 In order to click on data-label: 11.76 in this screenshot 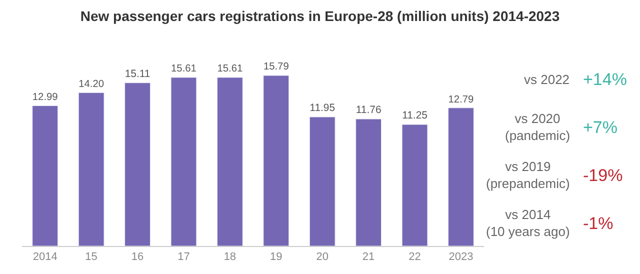, I will do `click(369, 110)`.